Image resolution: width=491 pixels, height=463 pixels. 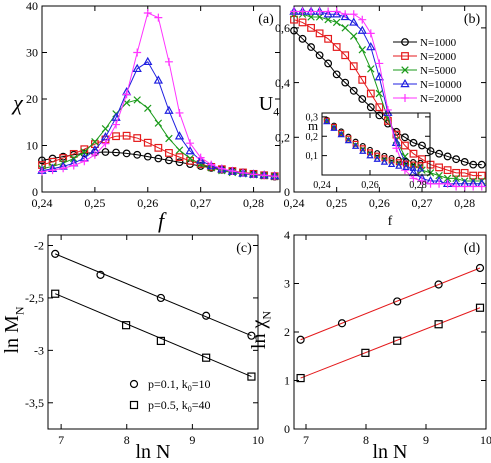 What do you see at coordinates (179, 406) in the screenshot?
I see `legend-label: p=0.5, k0=40` at bounding box center [179, 406].